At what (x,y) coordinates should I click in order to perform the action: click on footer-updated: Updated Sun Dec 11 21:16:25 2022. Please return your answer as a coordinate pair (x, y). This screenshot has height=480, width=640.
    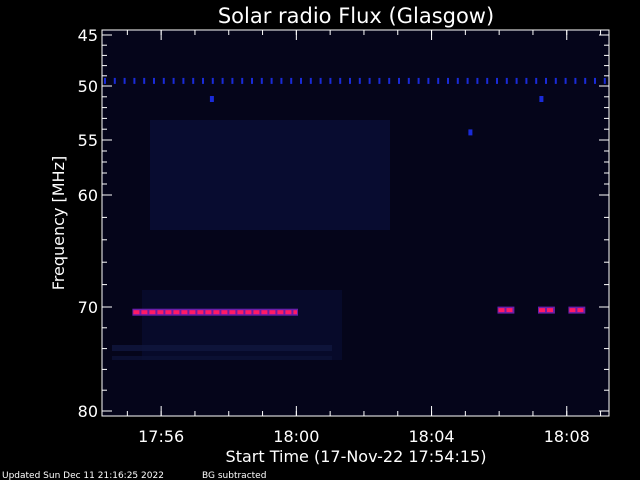
    Looking at the image, I should click on (83, 475).